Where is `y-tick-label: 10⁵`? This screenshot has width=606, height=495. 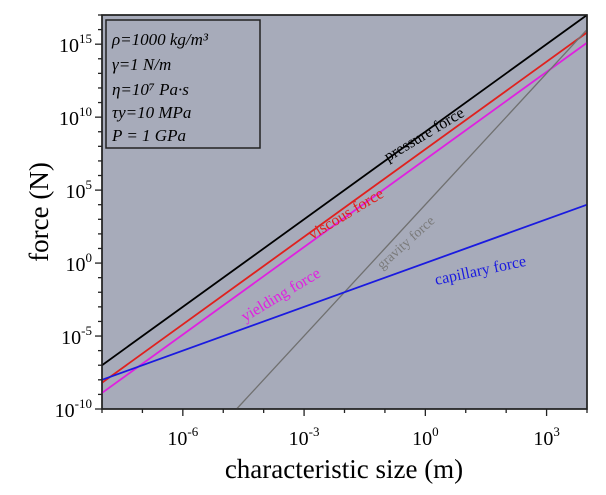
y-tick-label: 10⁵ is located at coordinates (79, 190).